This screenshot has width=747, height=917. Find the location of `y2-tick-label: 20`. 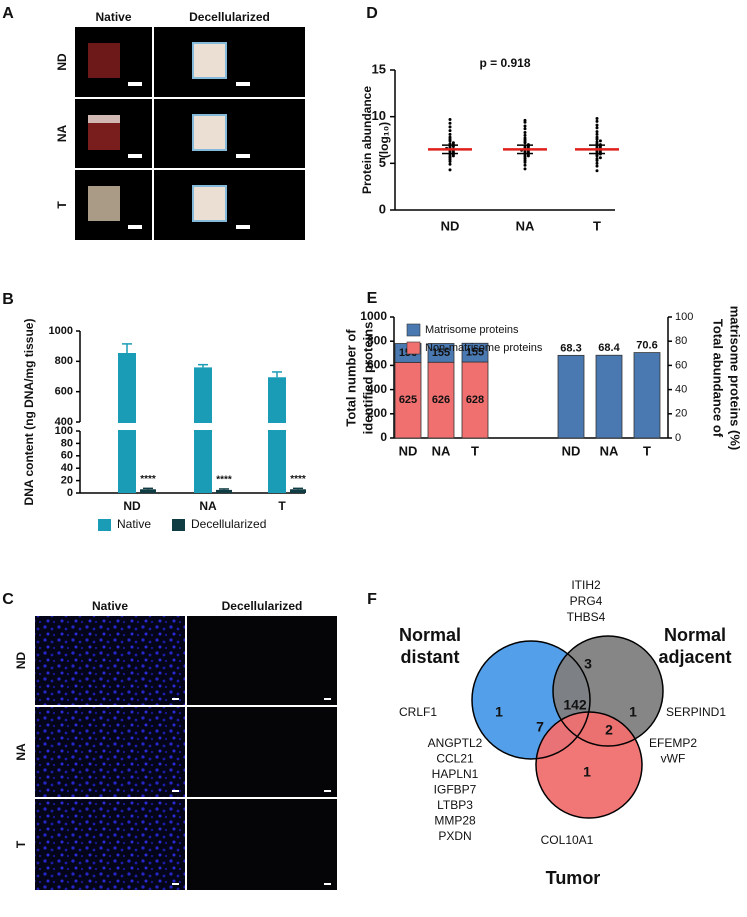

y2-tick-label: 20 is located at coordinates (681, 414).